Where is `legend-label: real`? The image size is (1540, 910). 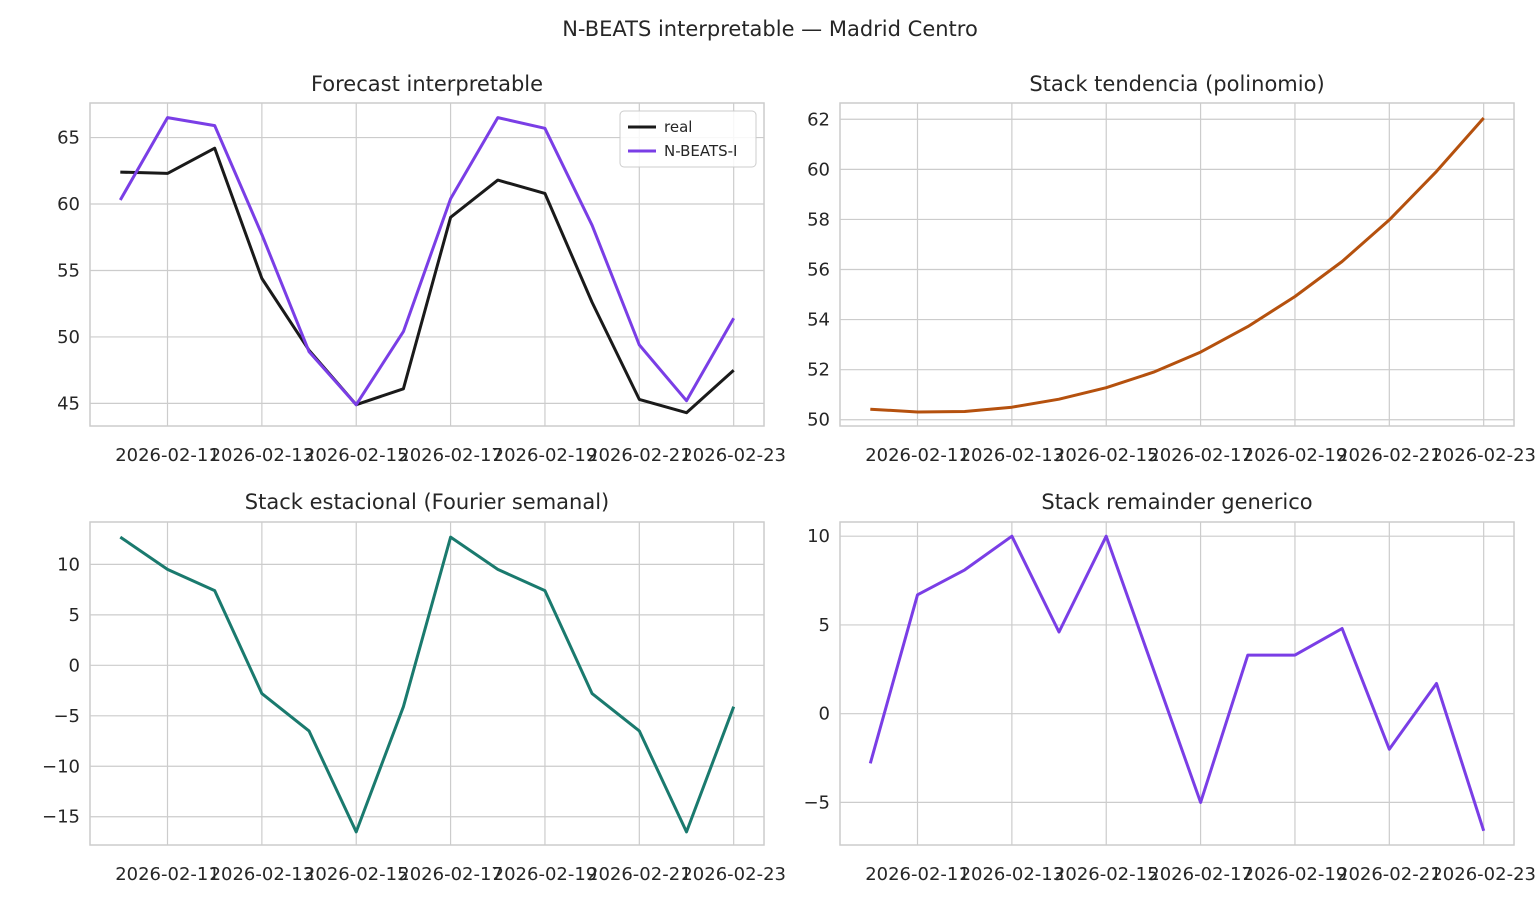
legend-label: real is located at coordinates (678, 127).